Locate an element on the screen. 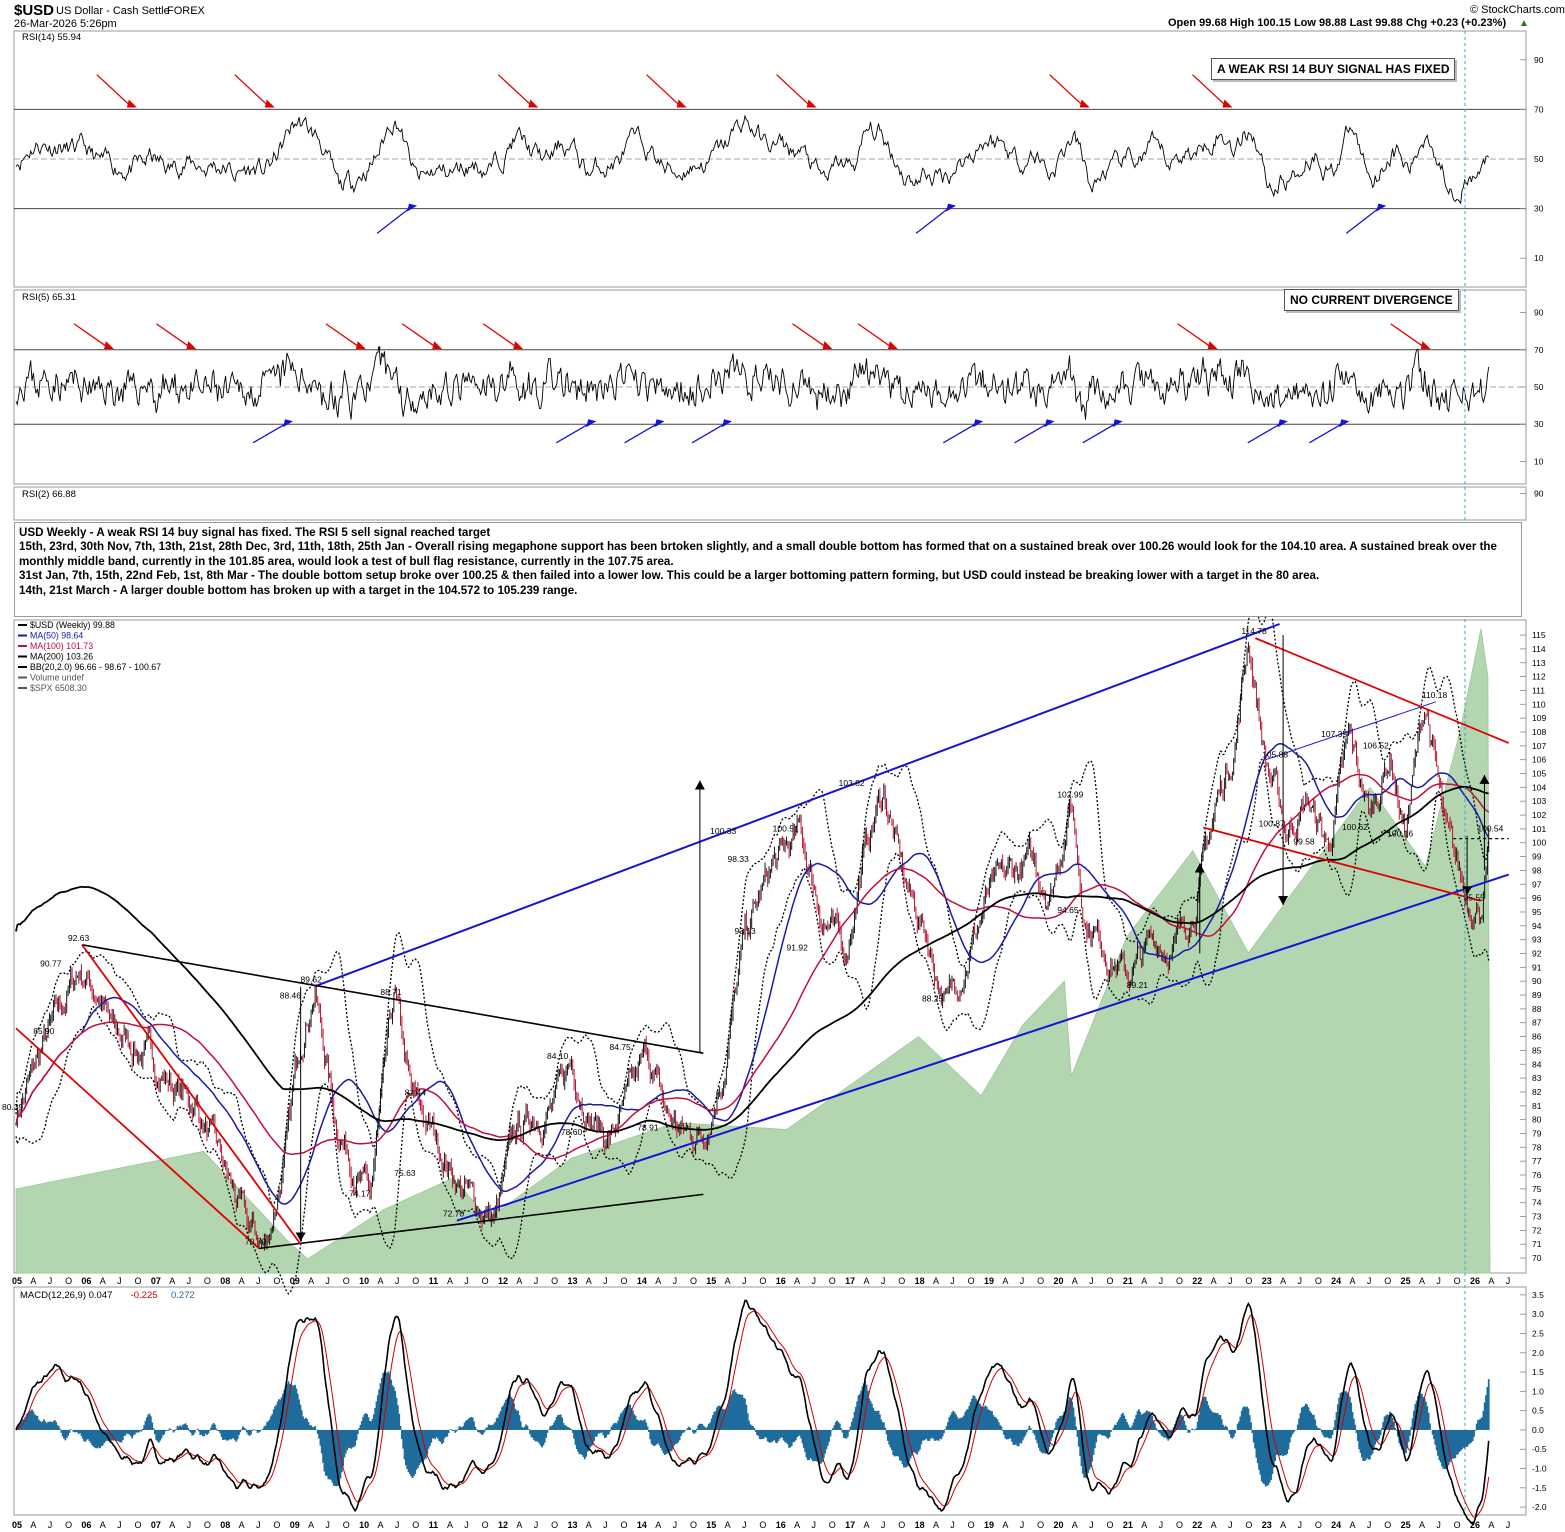 This screenshot has height=1532, width=1565. price-ytick-label: 80 is located at coordinates (1537, 1120).